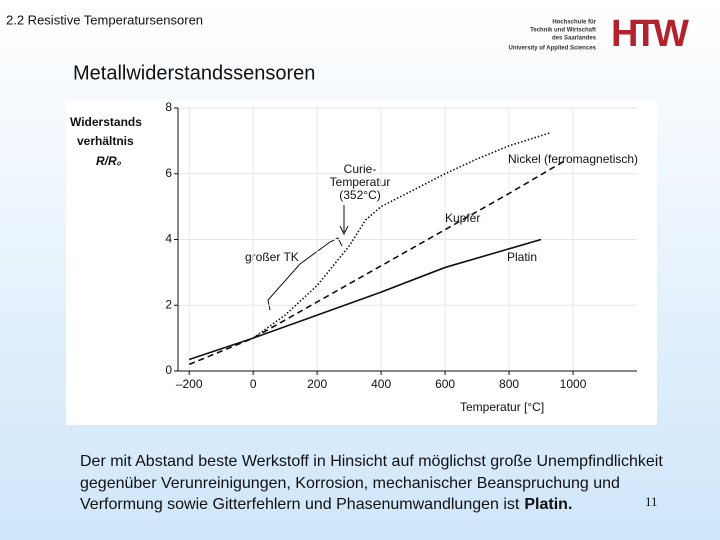 This screenshot has width=720, height=540. Describe the element at coordinates (189, 384) in the screenshot. I see `x-tick-label: –200` at that location.